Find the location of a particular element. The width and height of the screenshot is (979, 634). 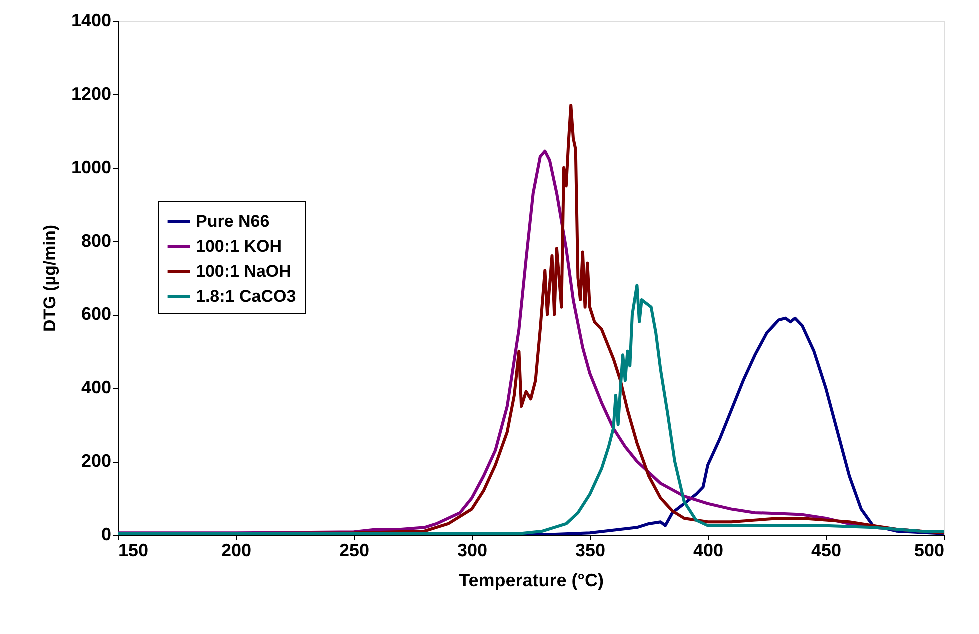

x-axis-title: Temperature (°C) is located at coordinates (531, 580).